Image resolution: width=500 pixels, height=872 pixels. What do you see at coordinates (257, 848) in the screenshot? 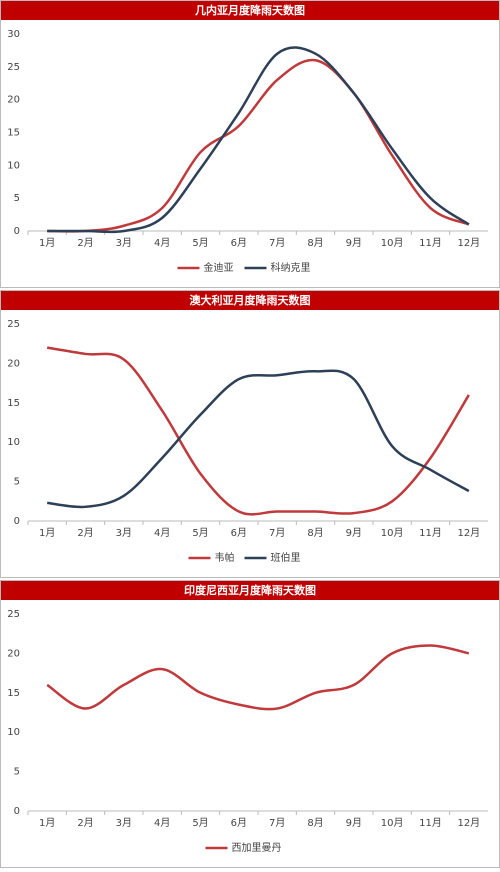
I see `legend-label: 西加里曼丹` at bounding box center [257, 848].